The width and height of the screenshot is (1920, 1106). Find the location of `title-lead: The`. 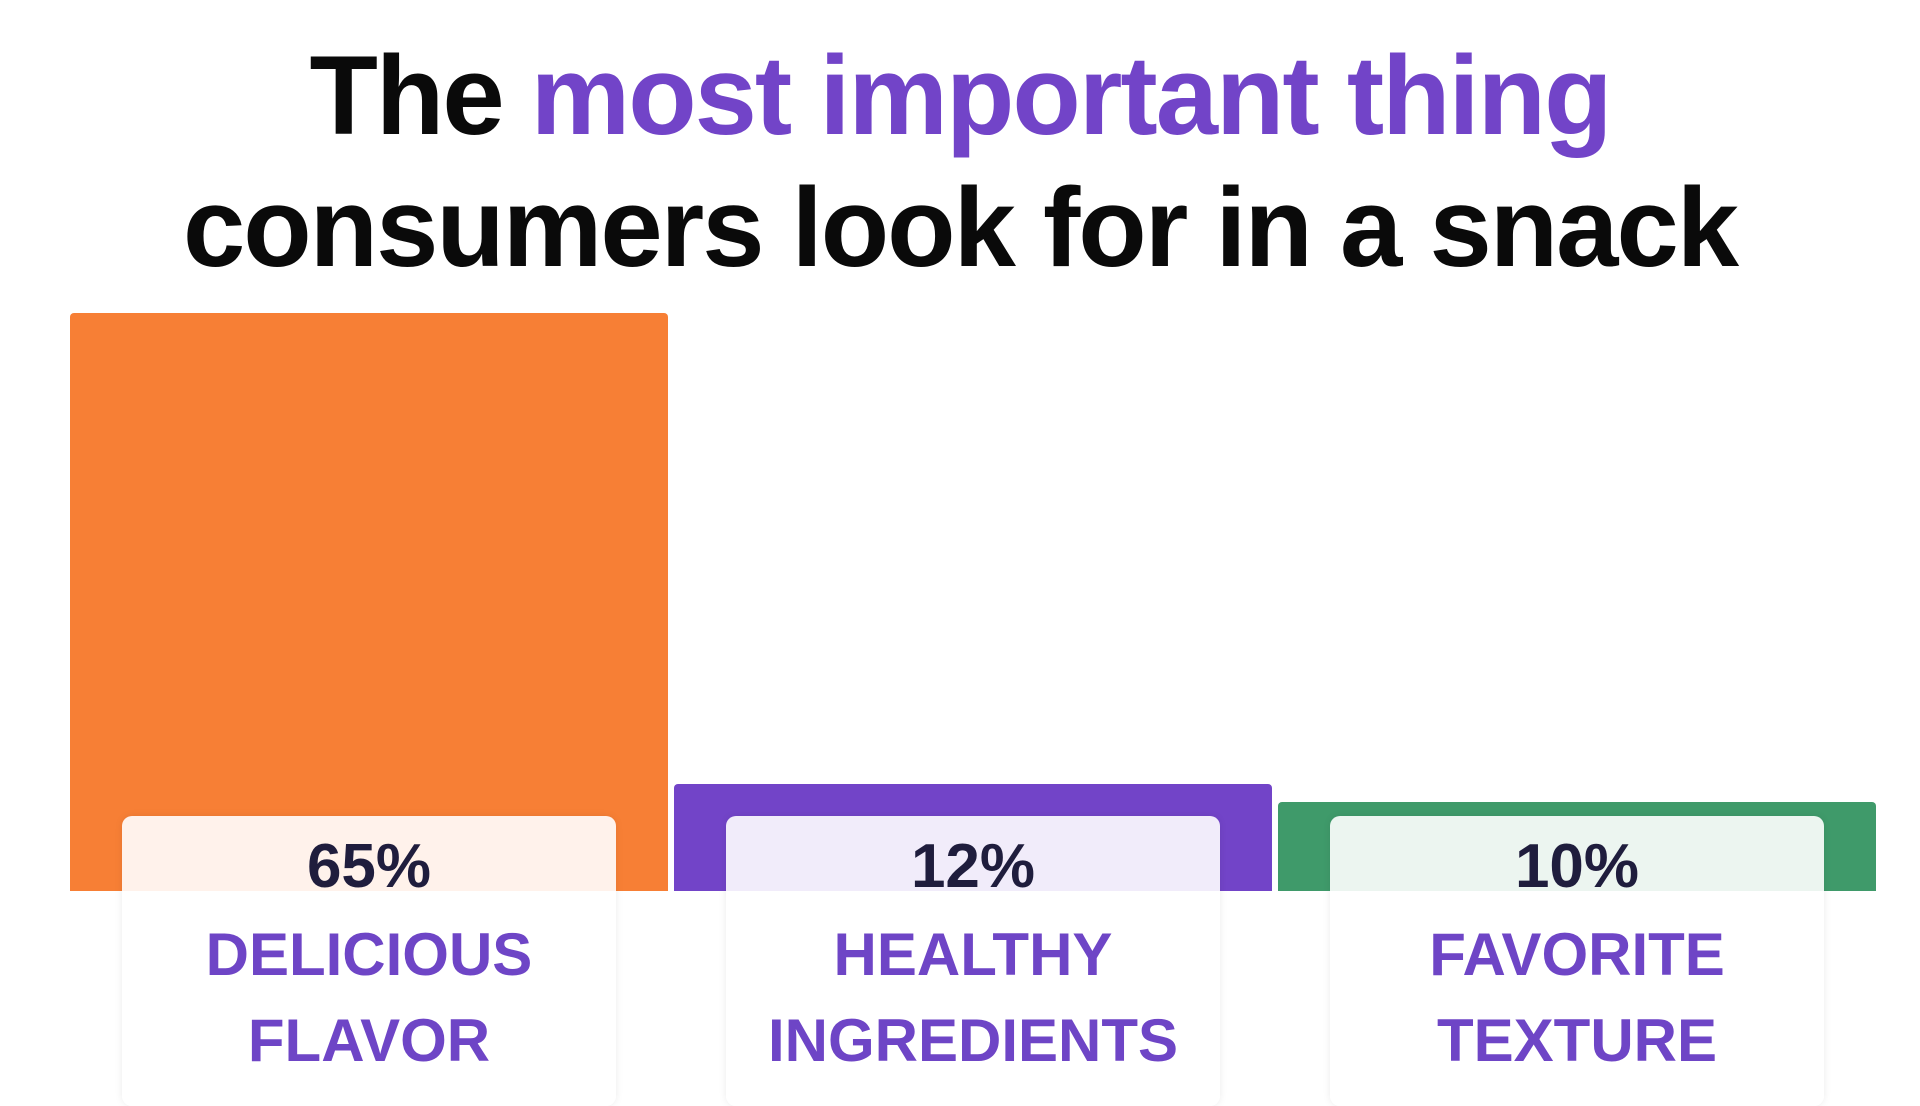

title-lead: The is located at coordinates (406, 95).